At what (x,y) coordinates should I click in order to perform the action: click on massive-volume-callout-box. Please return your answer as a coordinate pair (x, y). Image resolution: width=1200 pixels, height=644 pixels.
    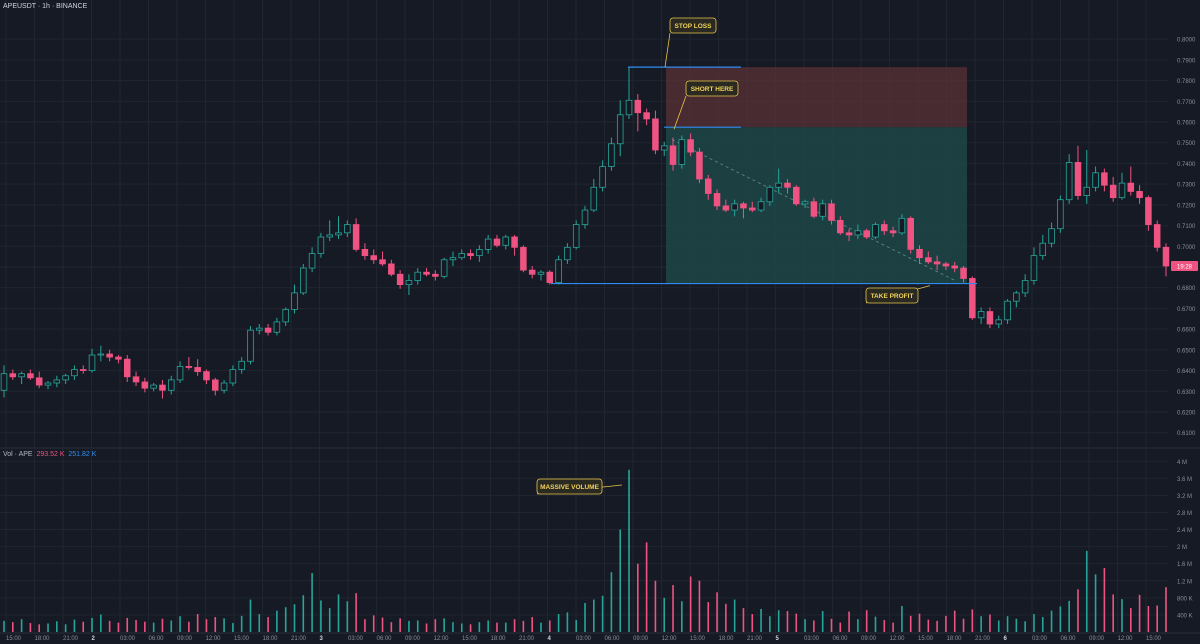
    Looking at the image, I should click on (569, 486).